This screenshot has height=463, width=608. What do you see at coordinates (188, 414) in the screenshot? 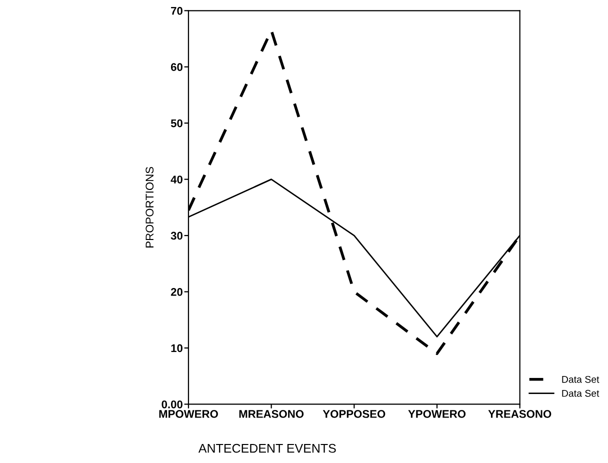
I see `x-tick-label: MPOWERO` at bounding box center [188, 414].